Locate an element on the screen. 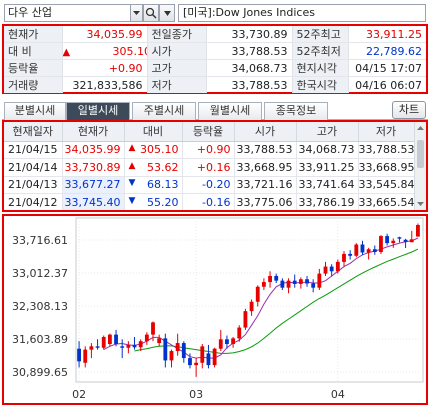  scrollbar-thumb is located at coordinates (420, 154).